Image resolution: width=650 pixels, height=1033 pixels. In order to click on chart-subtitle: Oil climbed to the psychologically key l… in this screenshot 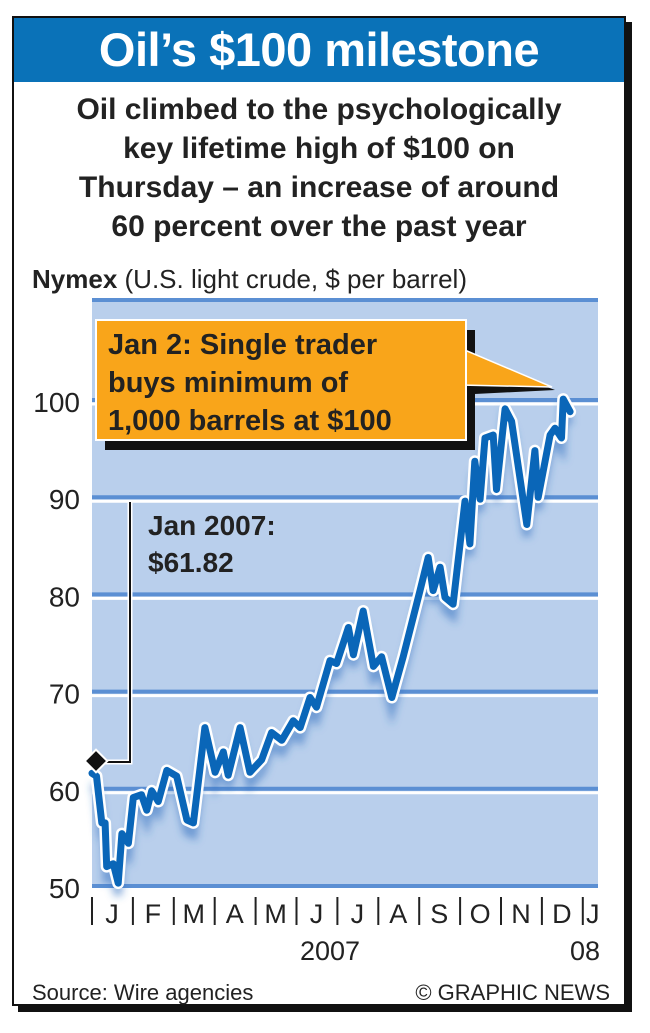, I will do `click(319, 168)`.